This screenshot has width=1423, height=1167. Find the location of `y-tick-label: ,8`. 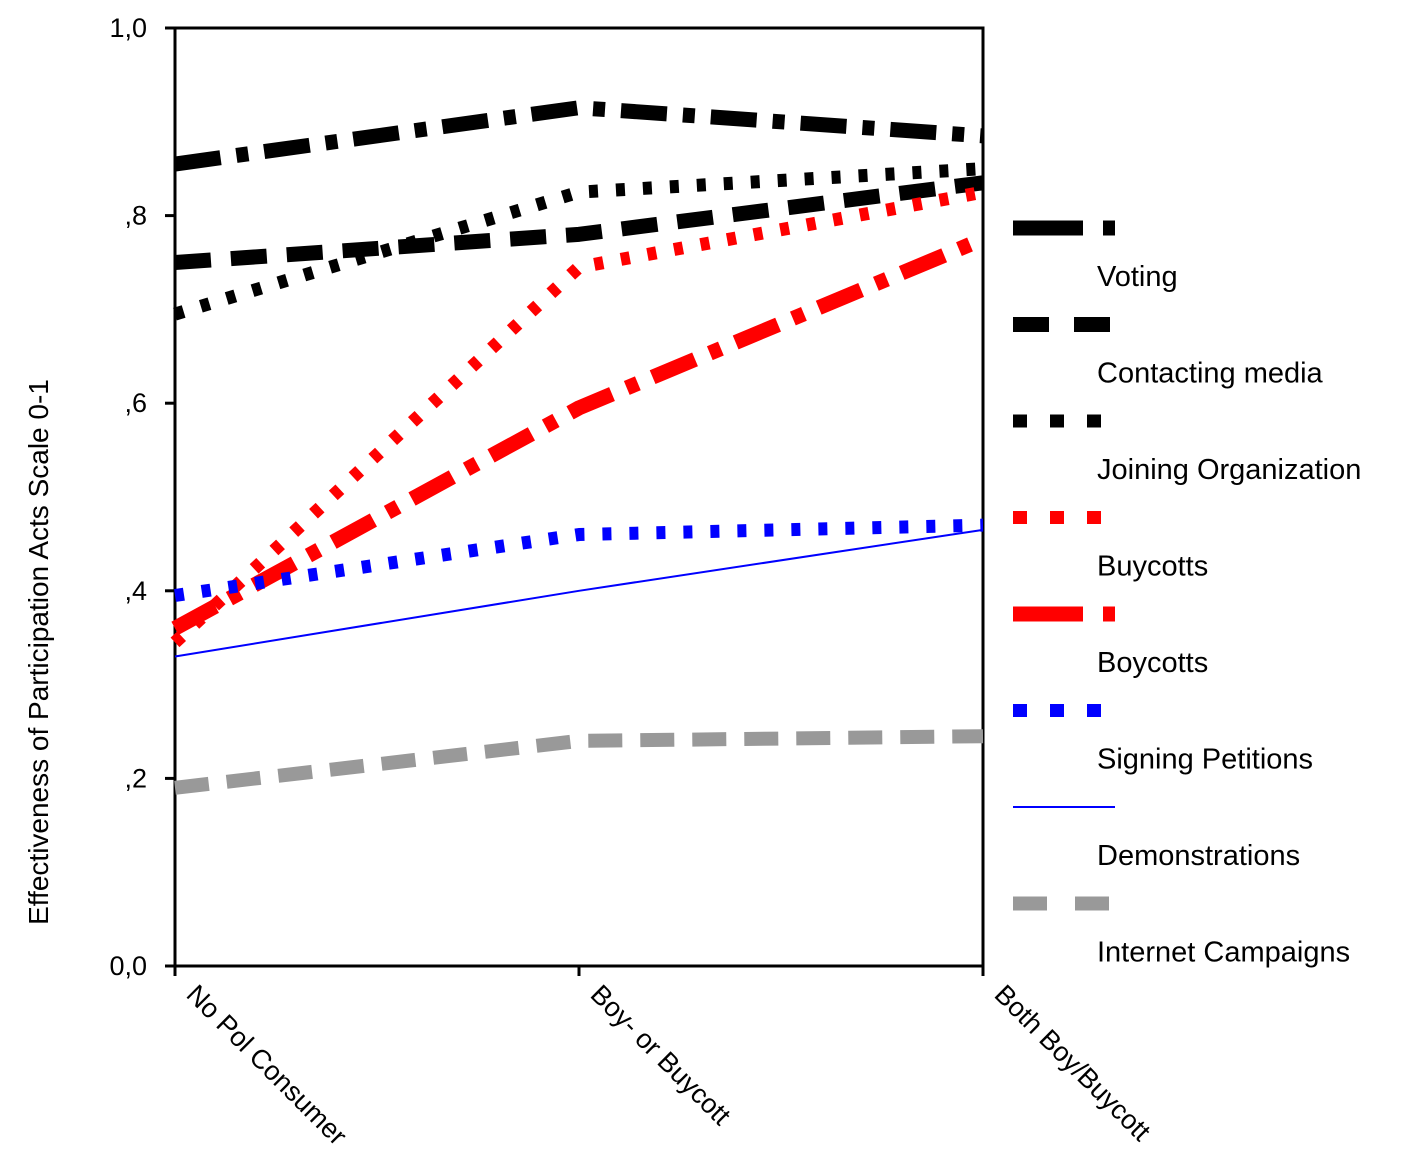

y-tick-label: ,8 is located at coordinates (135, 216).